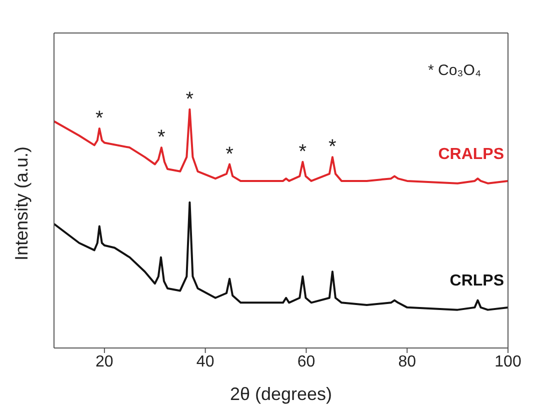 This screenshot has height=414, width=535. I want to click on x-tick-label: 60, so click(306, 361).